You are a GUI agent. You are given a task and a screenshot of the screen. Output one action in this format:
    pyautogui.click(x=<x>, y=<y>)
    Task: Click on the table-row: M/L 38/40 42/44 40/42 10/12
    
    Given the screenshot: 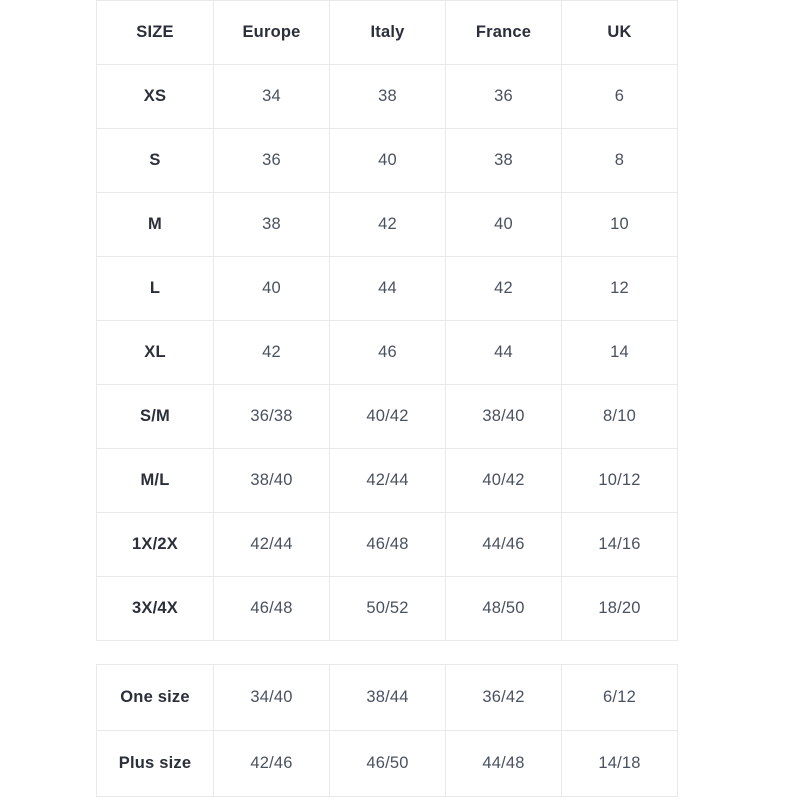 What is the action you would take?
    pyautogui.click(x=387, y=480)
    